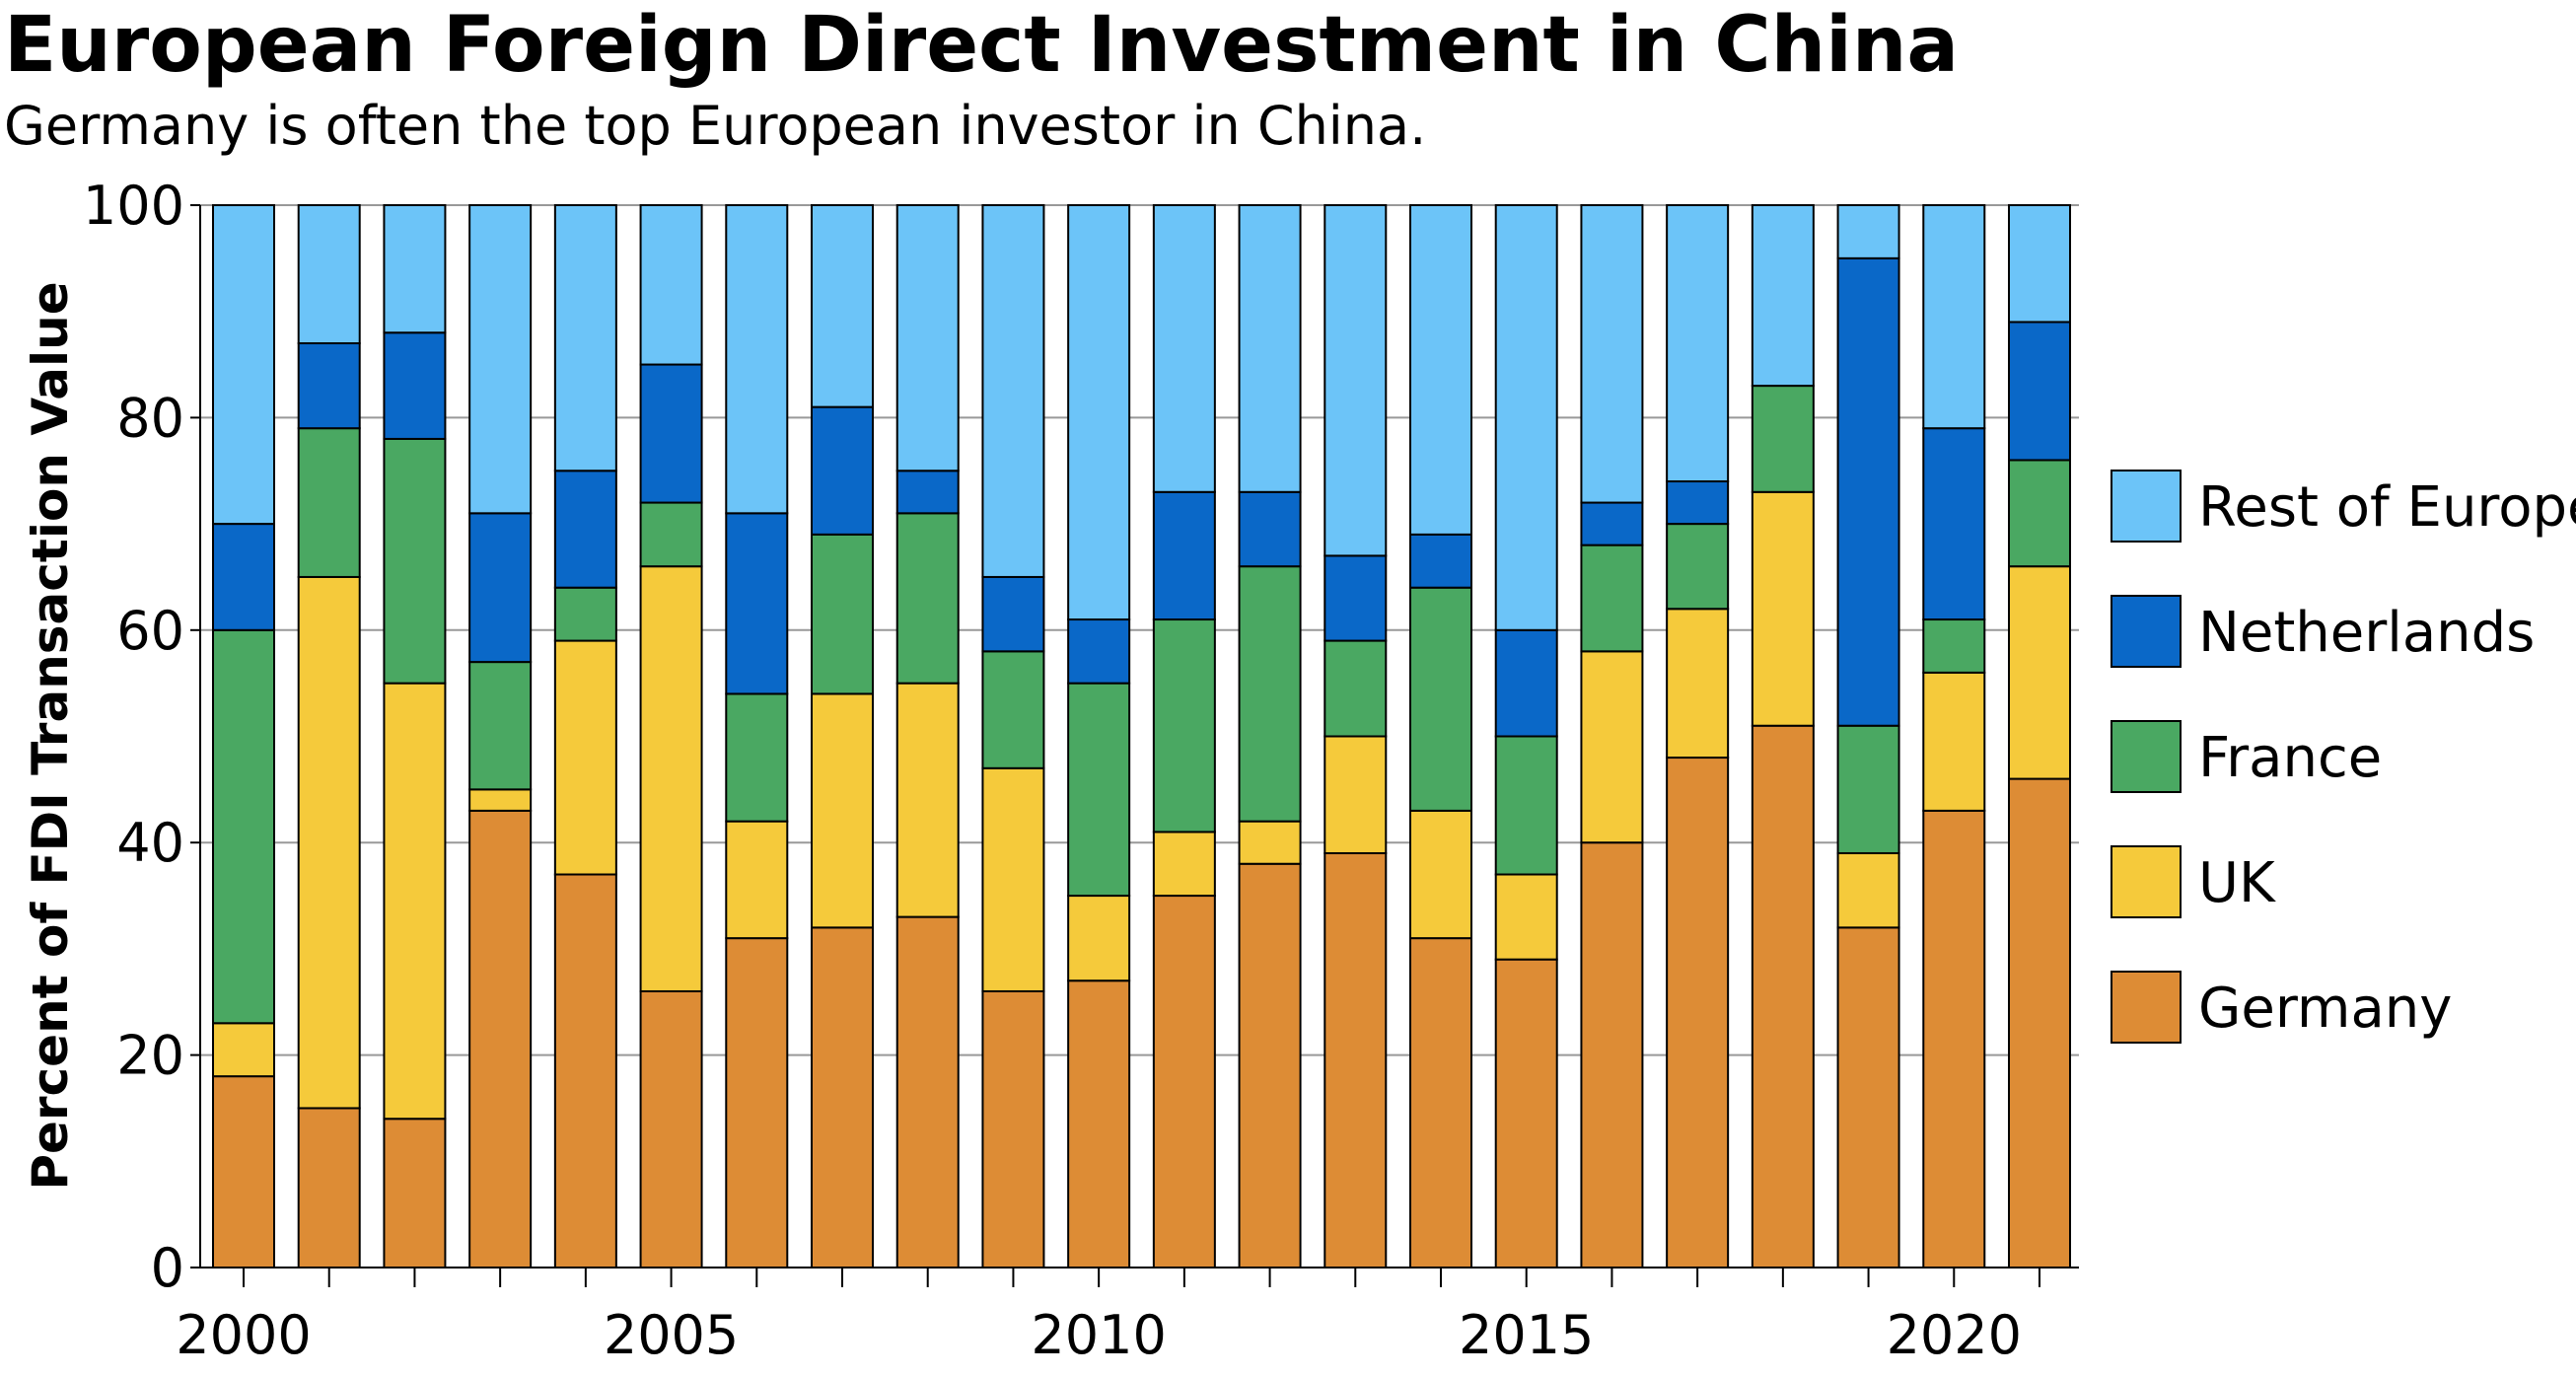 Image resolution: width=2576 pixels, height=1377 pixels. Describe the element at coordinates (150, 843) in the screenshot. I see `y-tick-label: 40` at that location.